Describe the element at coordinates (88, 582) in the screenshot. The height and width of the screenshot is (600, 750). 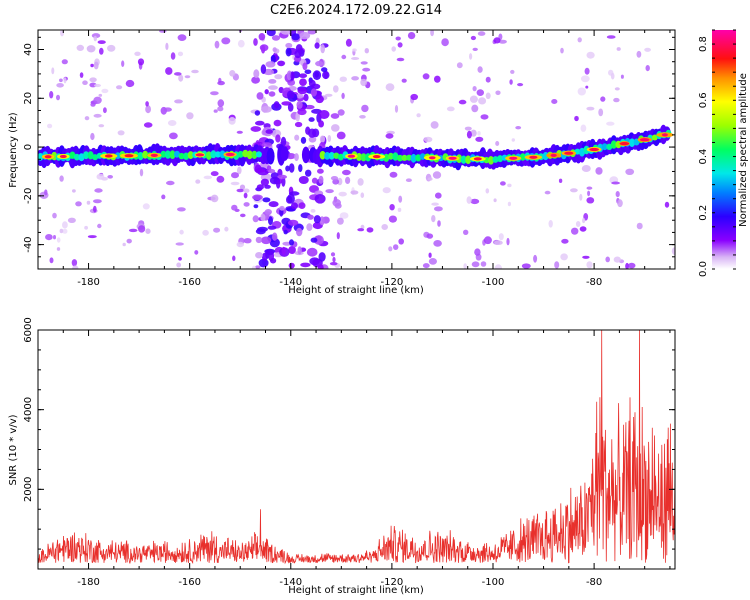
I see `x-tick-label: -180` at that location.